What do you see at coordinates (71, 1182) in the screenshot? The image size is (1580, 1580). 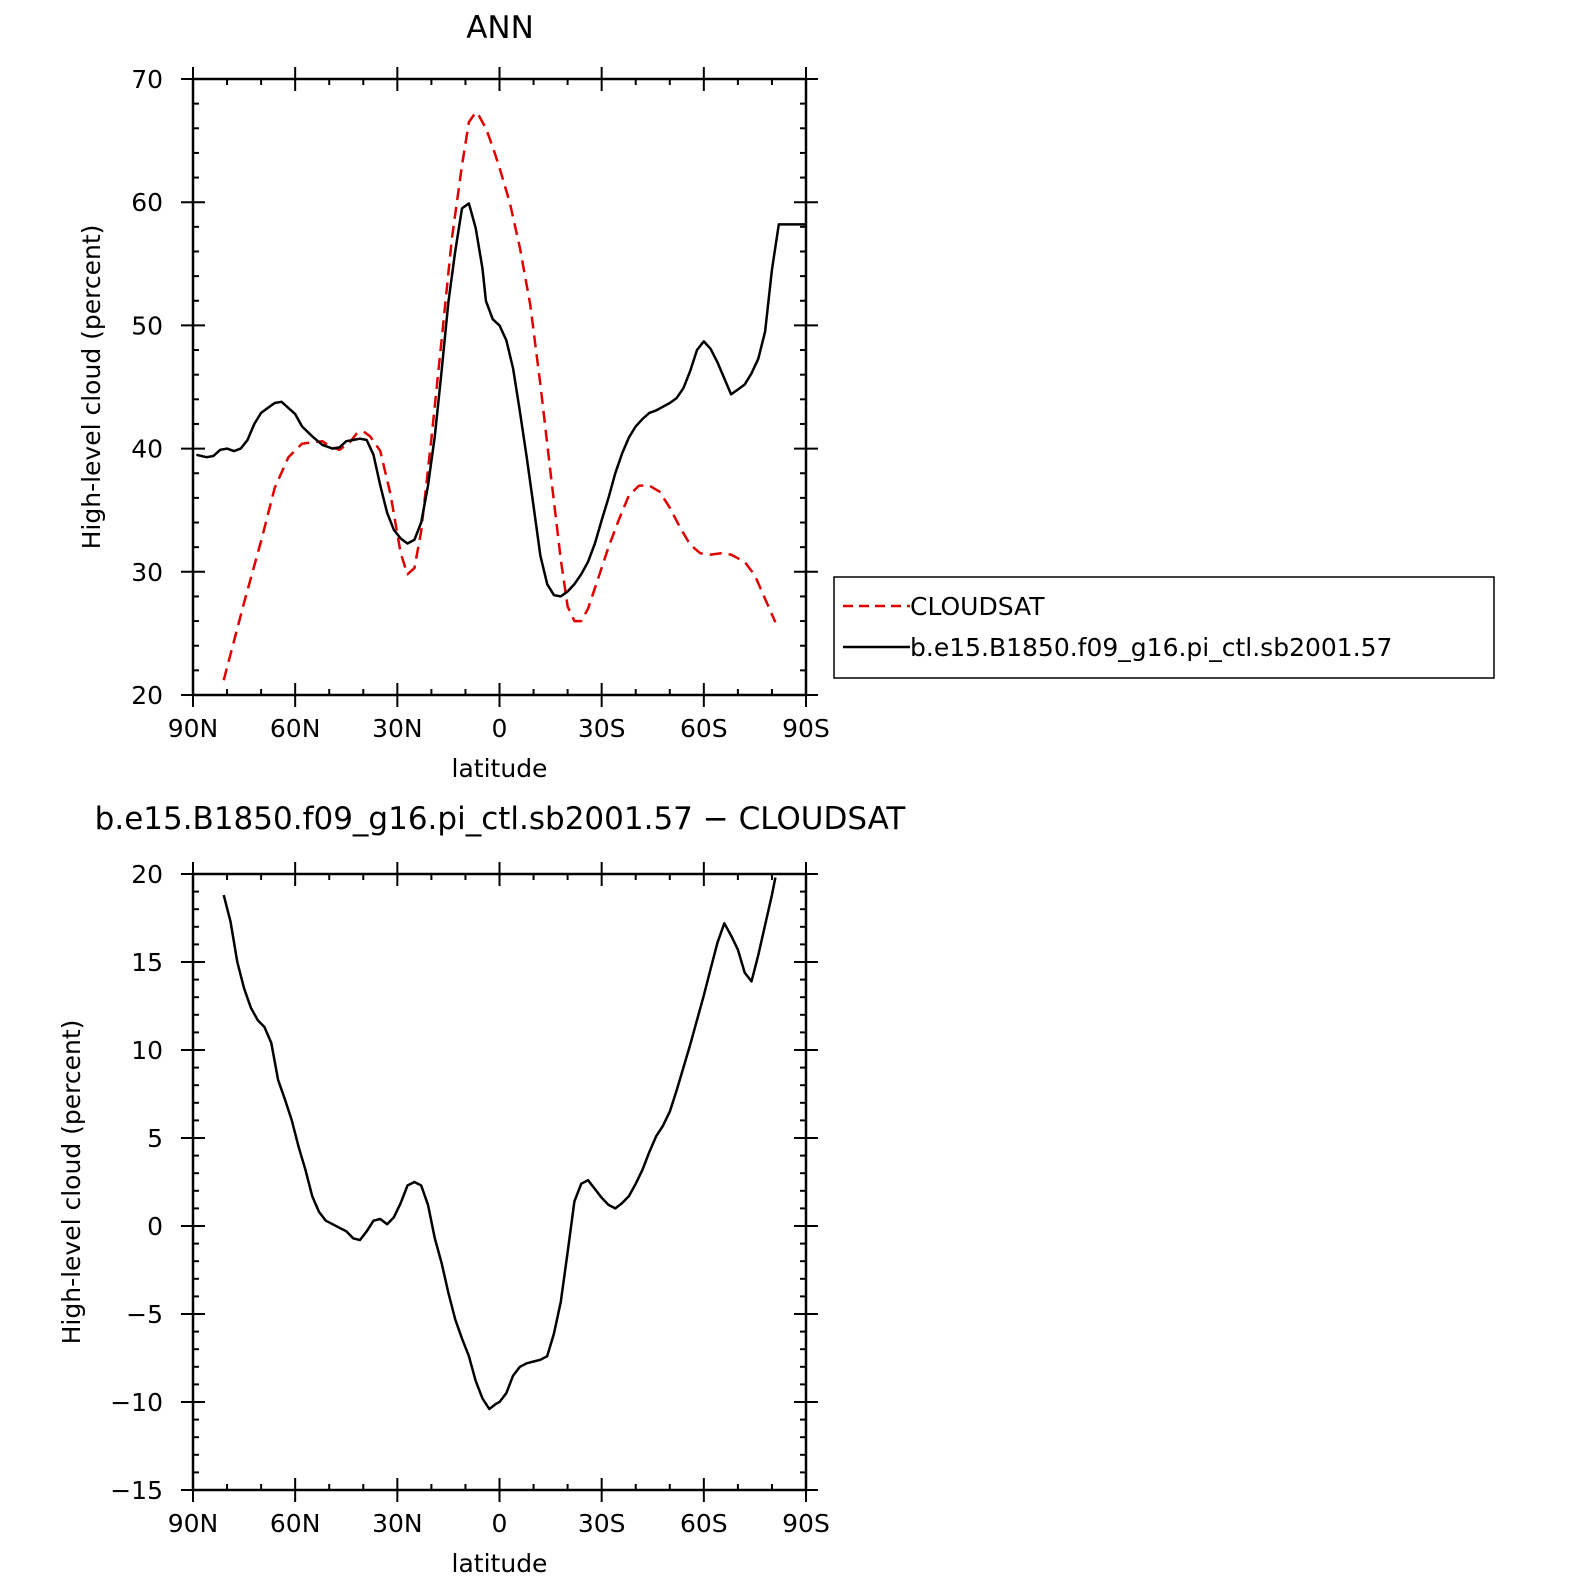 I see `bottom-y-axis-label: High-level cloud (percent)` at bounding box center [71, 1182].